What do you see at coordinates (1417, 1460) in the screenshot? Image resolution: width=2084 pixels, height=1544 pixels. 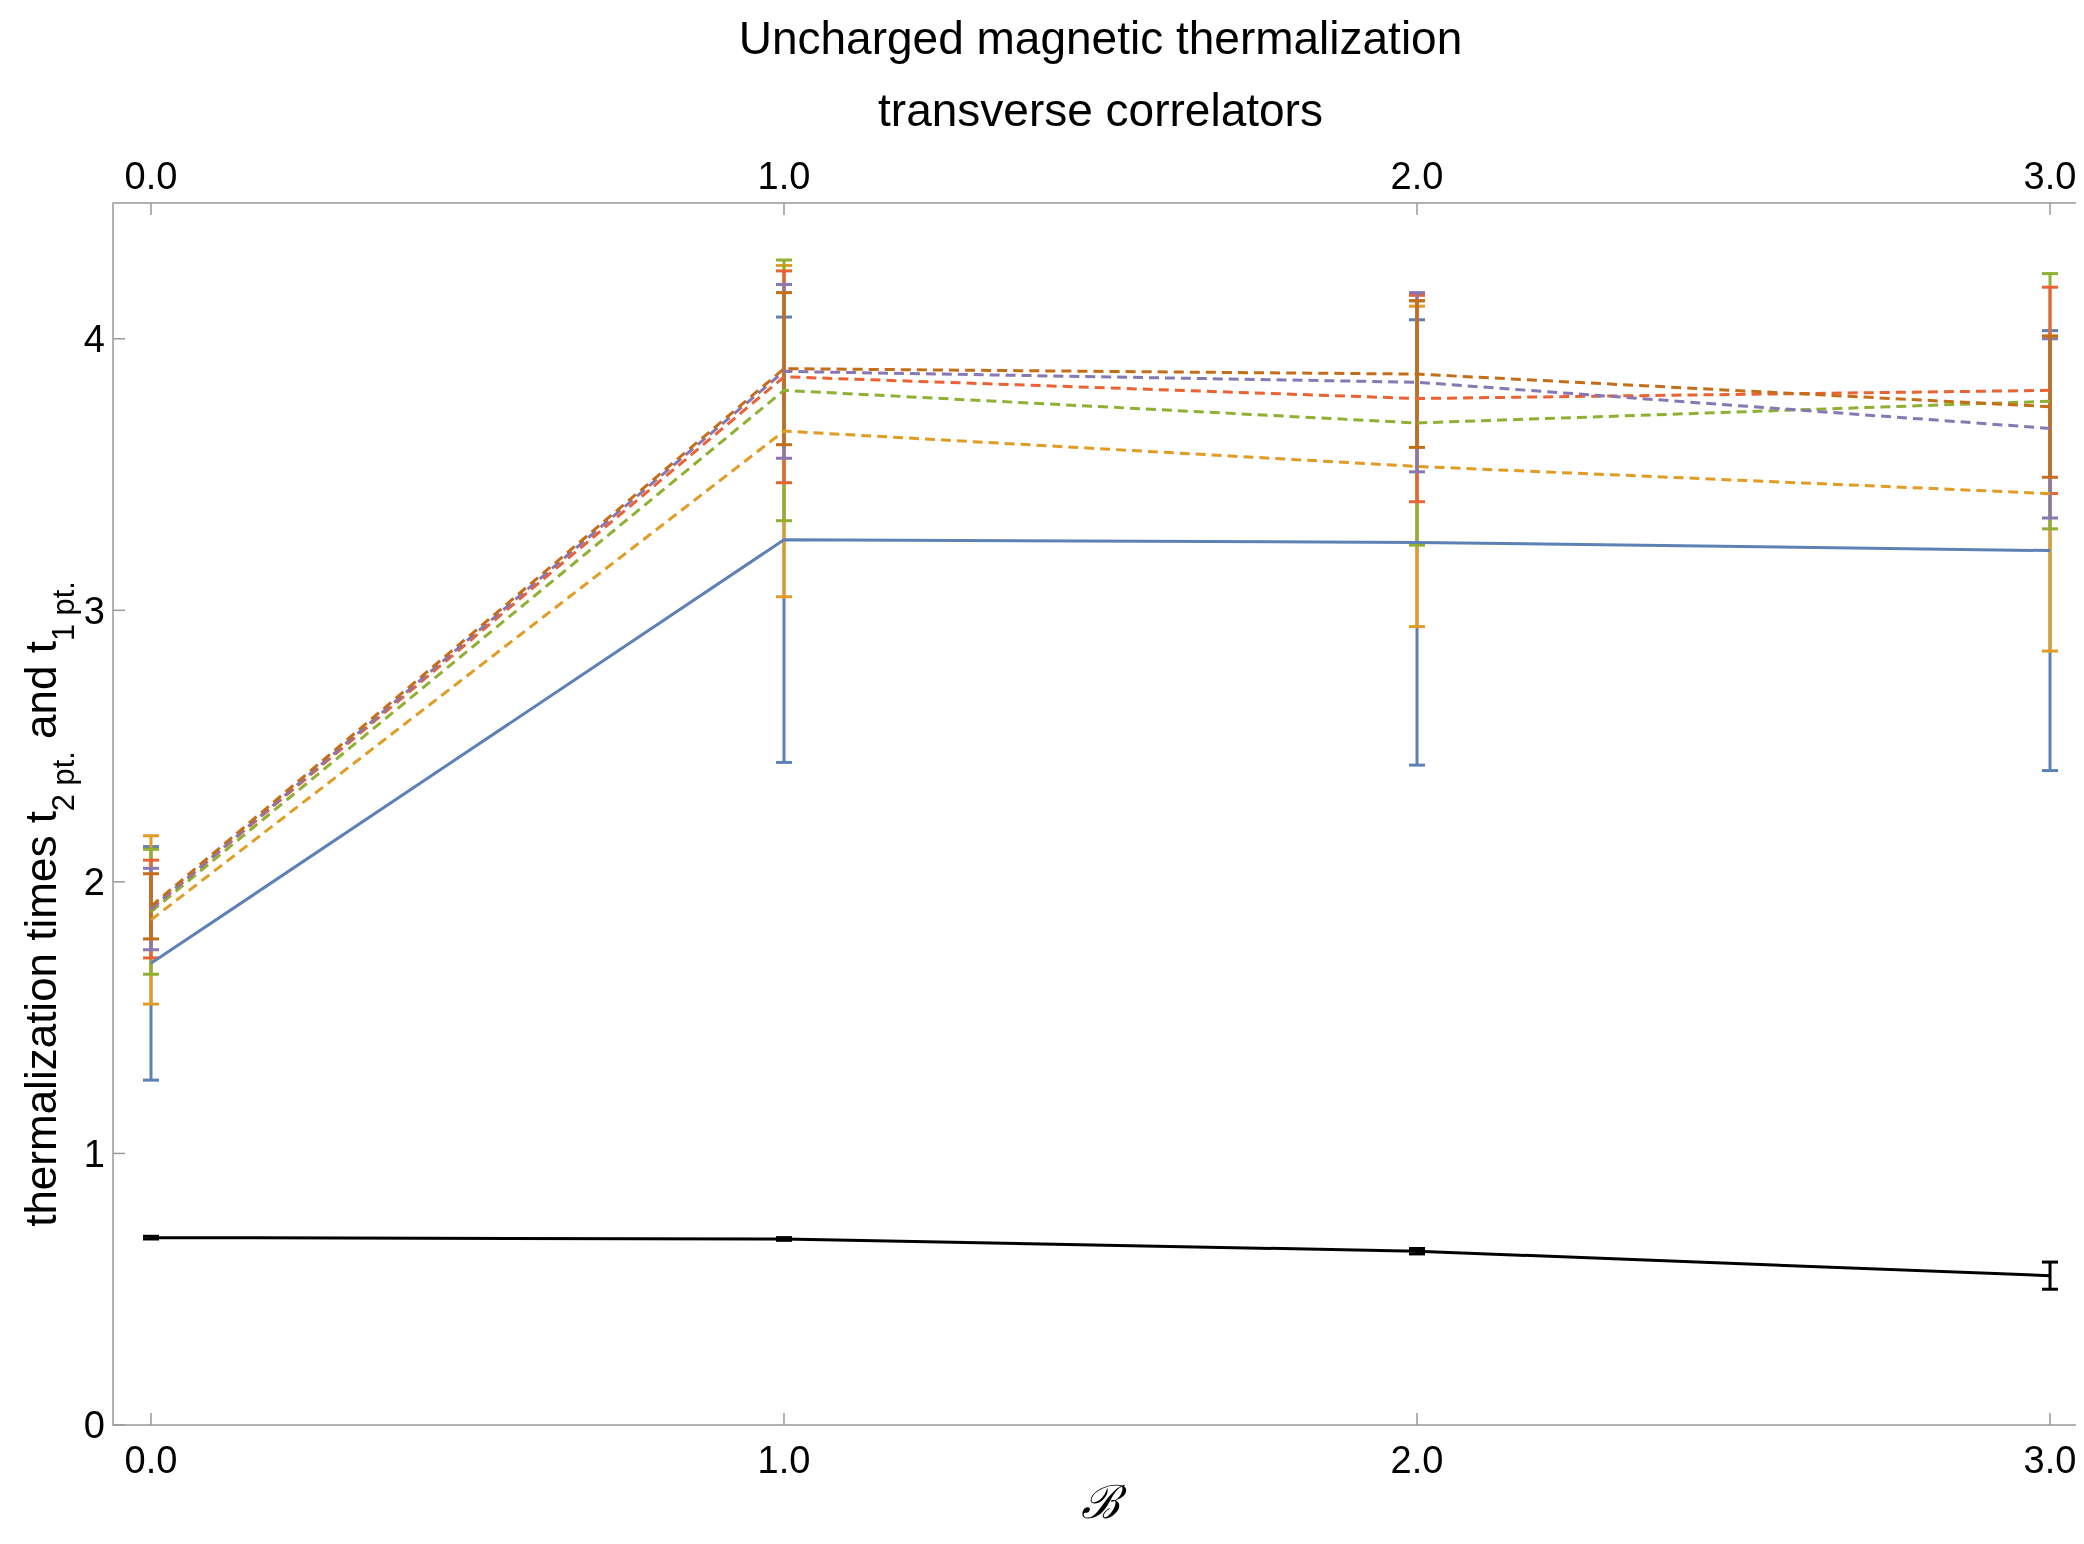 I see `x2-tick-label: 2.0` at bounding box center [1417, 1460].